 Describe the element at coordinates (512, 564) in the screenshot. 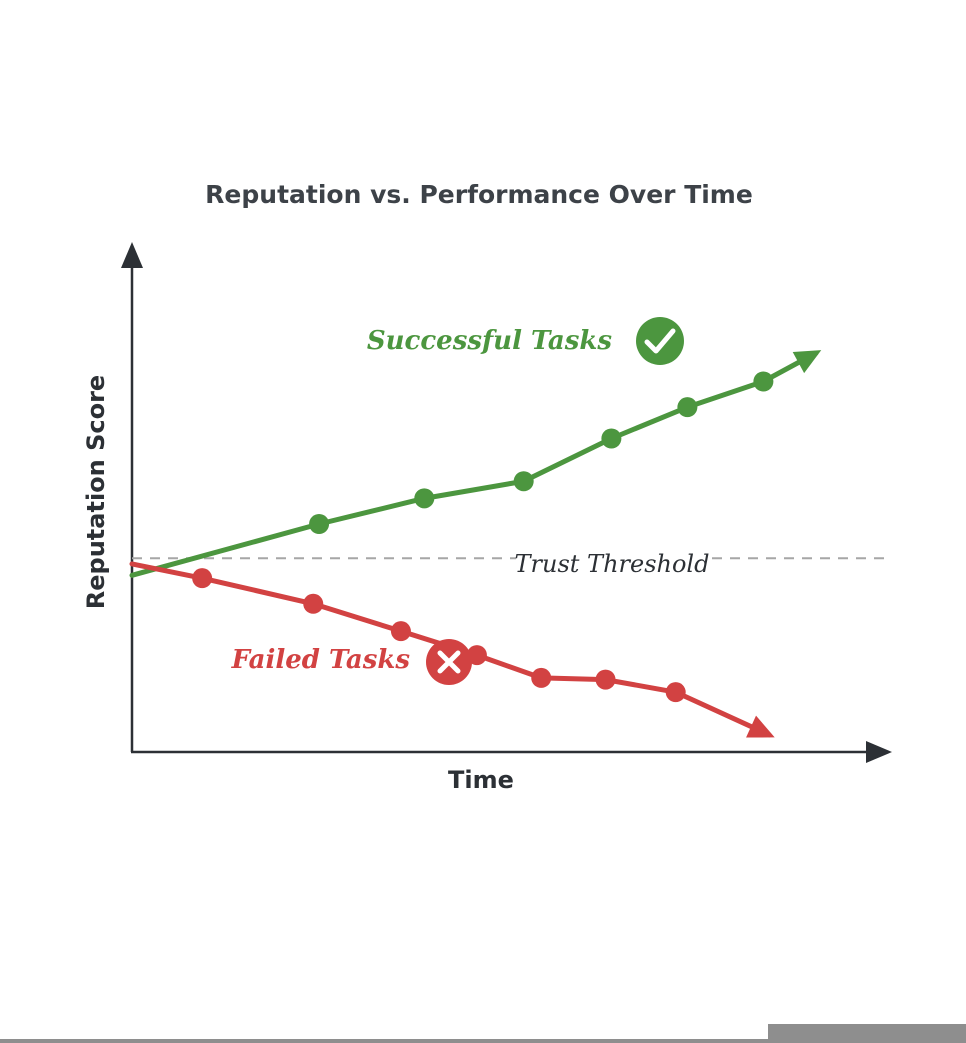

I see `trust-threshold: Trust Threshold` at that location.